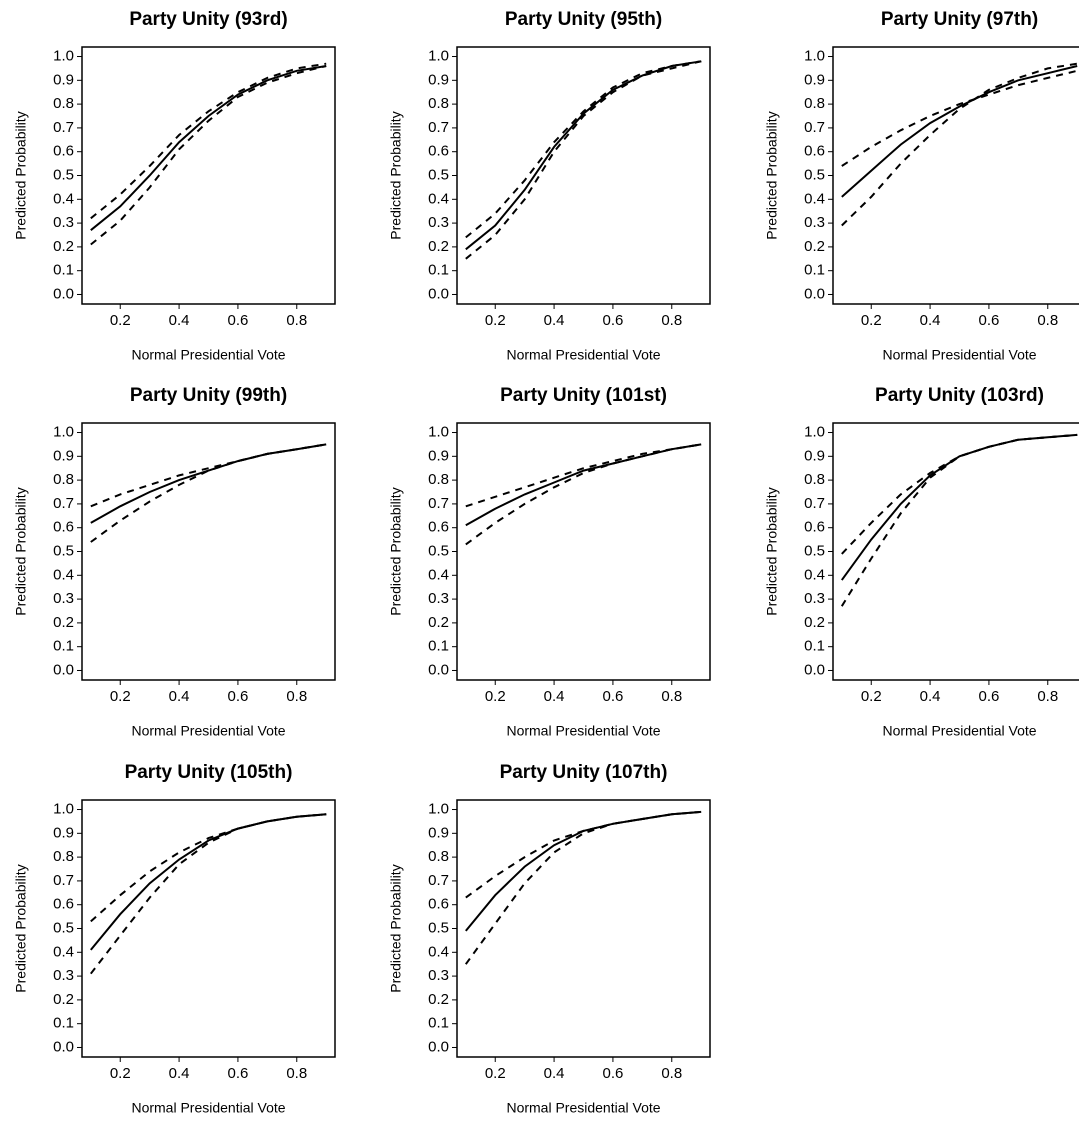 The height and width of the screenshot is (1121, 1079). Describe the element at coordinates (584, 772) in the screenshot. I see `chart-title: Party Unity (107th)` at that location.